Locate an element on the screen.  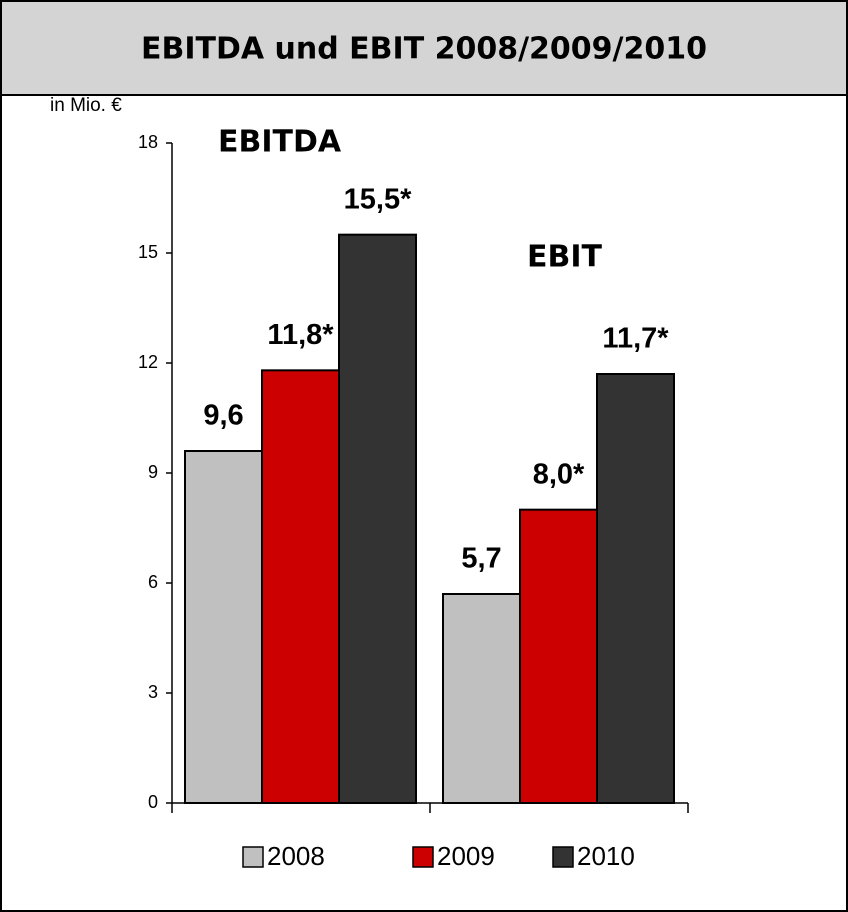
y-tick-label: 6 is located at coordinates (153, 582).